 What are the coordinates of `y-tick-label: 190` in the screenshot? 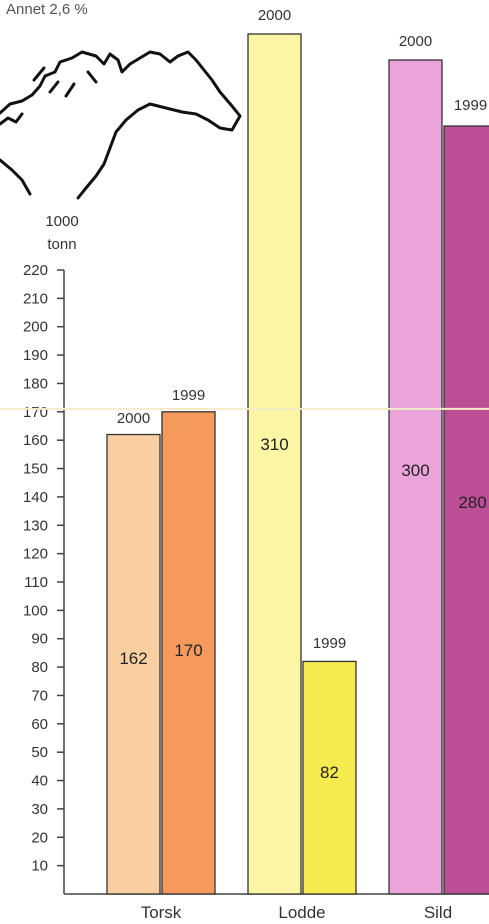 It's located at (35, 355).